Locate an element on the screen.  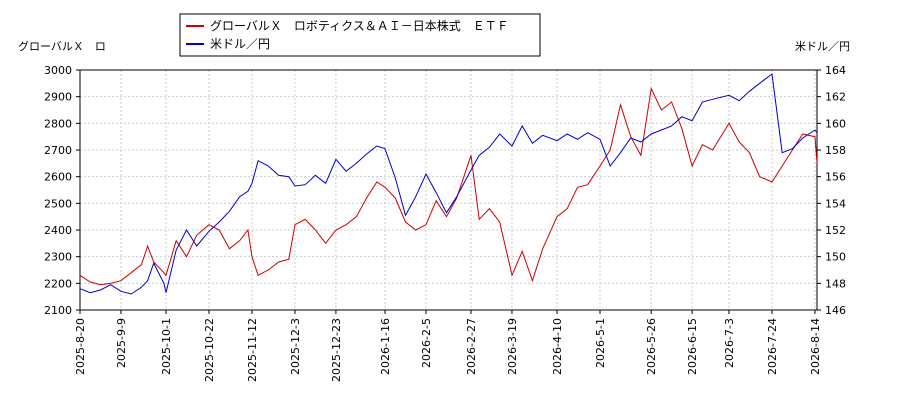
x-tick-label: 2026-6-15 is located at coordinates (692, 346).